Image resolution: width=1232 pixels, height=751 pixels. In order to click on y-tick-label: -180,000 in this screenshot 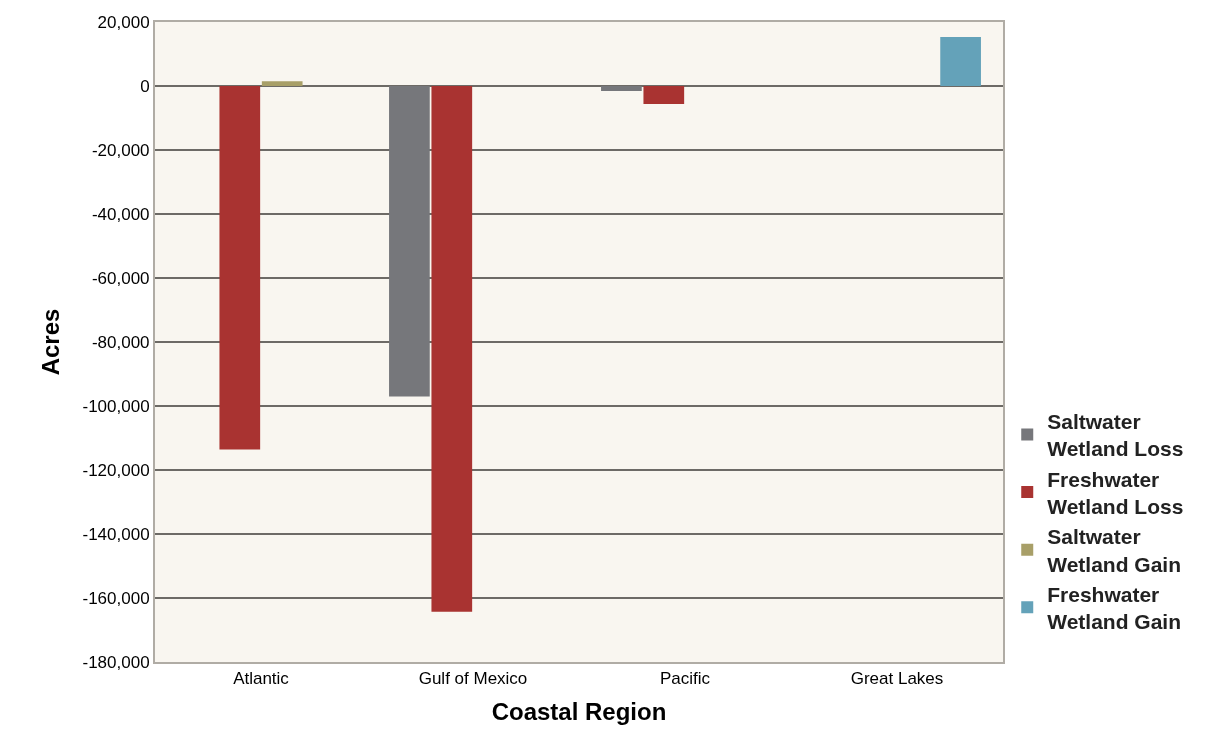, I will do `click(116, 662)`.